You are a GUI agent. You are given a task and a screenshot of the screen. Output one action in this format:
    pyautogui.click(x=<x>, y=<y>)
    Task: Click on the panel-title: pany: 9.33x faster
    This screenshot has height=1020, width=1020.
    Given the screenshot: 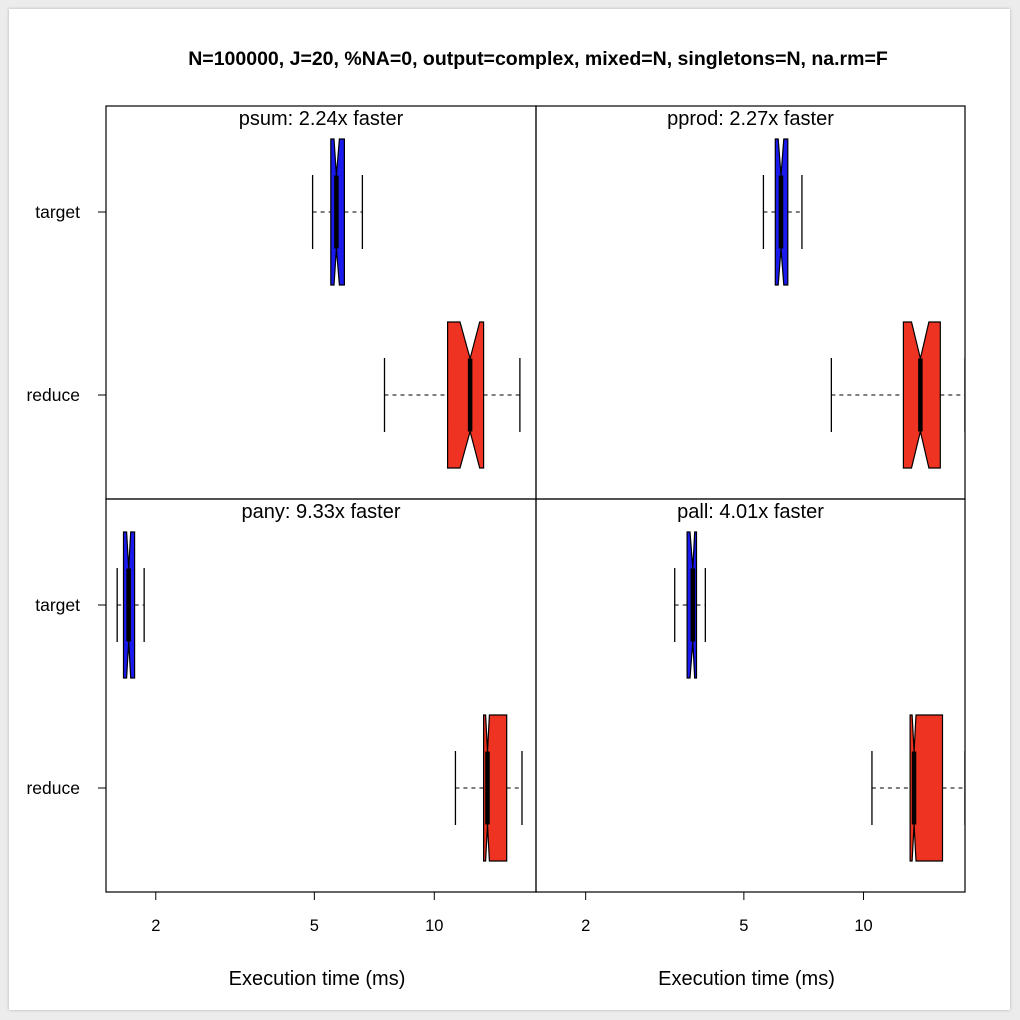 What is the action you would take?
    pyautogui.click(x=321, y=512)
    